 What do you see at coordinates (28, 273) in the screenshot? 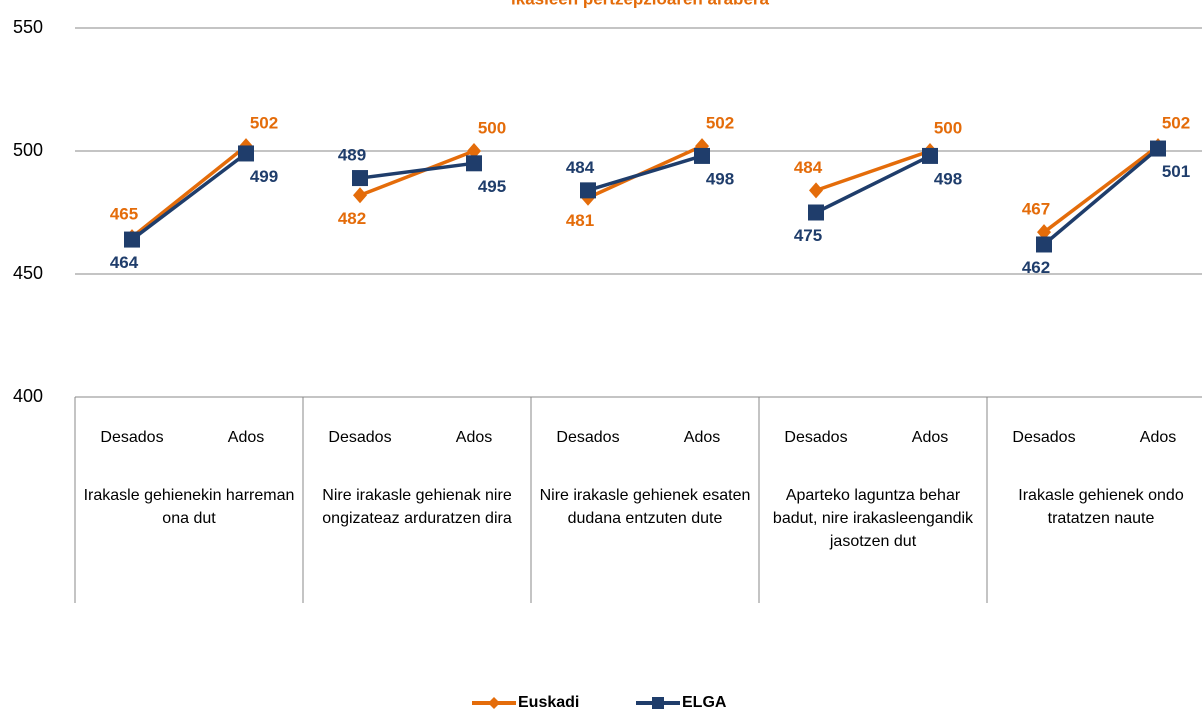
I see `y-tick-label: 450` at bounding box center [28, 273].